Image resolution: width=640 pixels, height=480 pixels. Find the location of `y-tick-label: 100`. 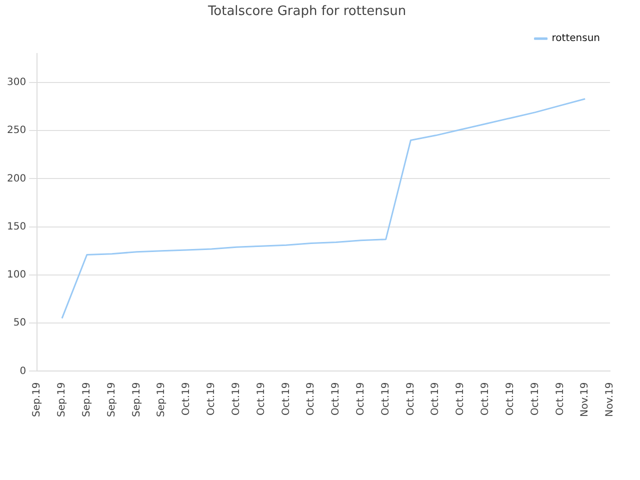

y-tick-label: 100 is located at coordinates (16, 275).